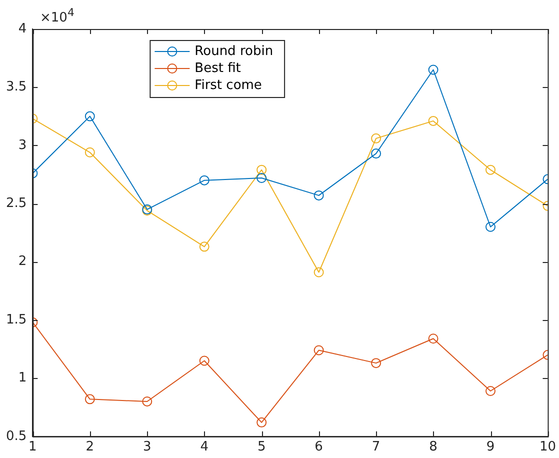  Describe the element at coordinates (234, 51) in the screenshot. I see `legend-label: Round robin` at that location.